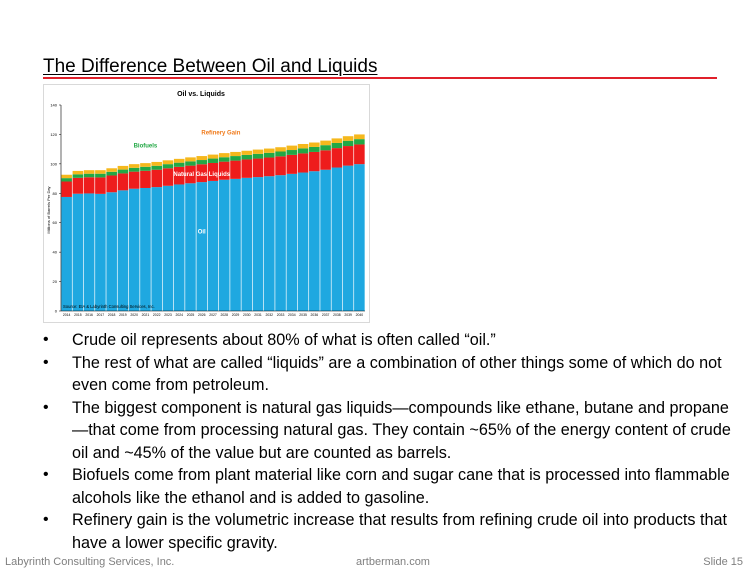 Image resolution: width=755 pixels, height=573 pixels. Describe the element at coordinates (326, 315) in the screenshot. I see `x-tick-label: 2037` at that location.